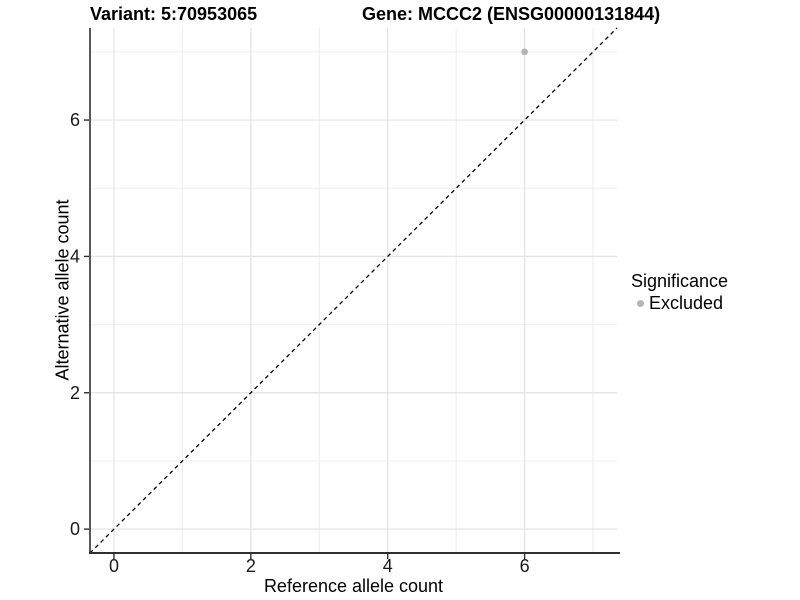 Image resolution: width=800 pixels, height=600 pixels. Describe the element at coordinates (680, 281) in the screenshot. I see `legend-title: Significance` at that location.